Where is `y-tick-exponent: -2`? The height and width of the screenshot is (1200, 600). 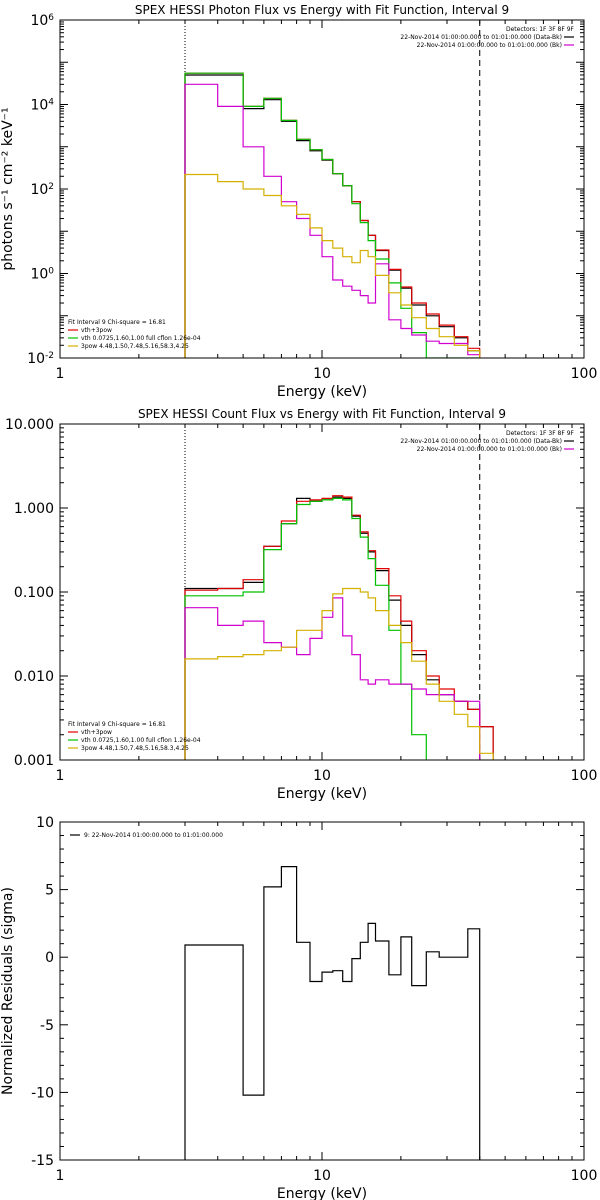
y-tick-exponent: -2 is located at coordinates (49, 356).